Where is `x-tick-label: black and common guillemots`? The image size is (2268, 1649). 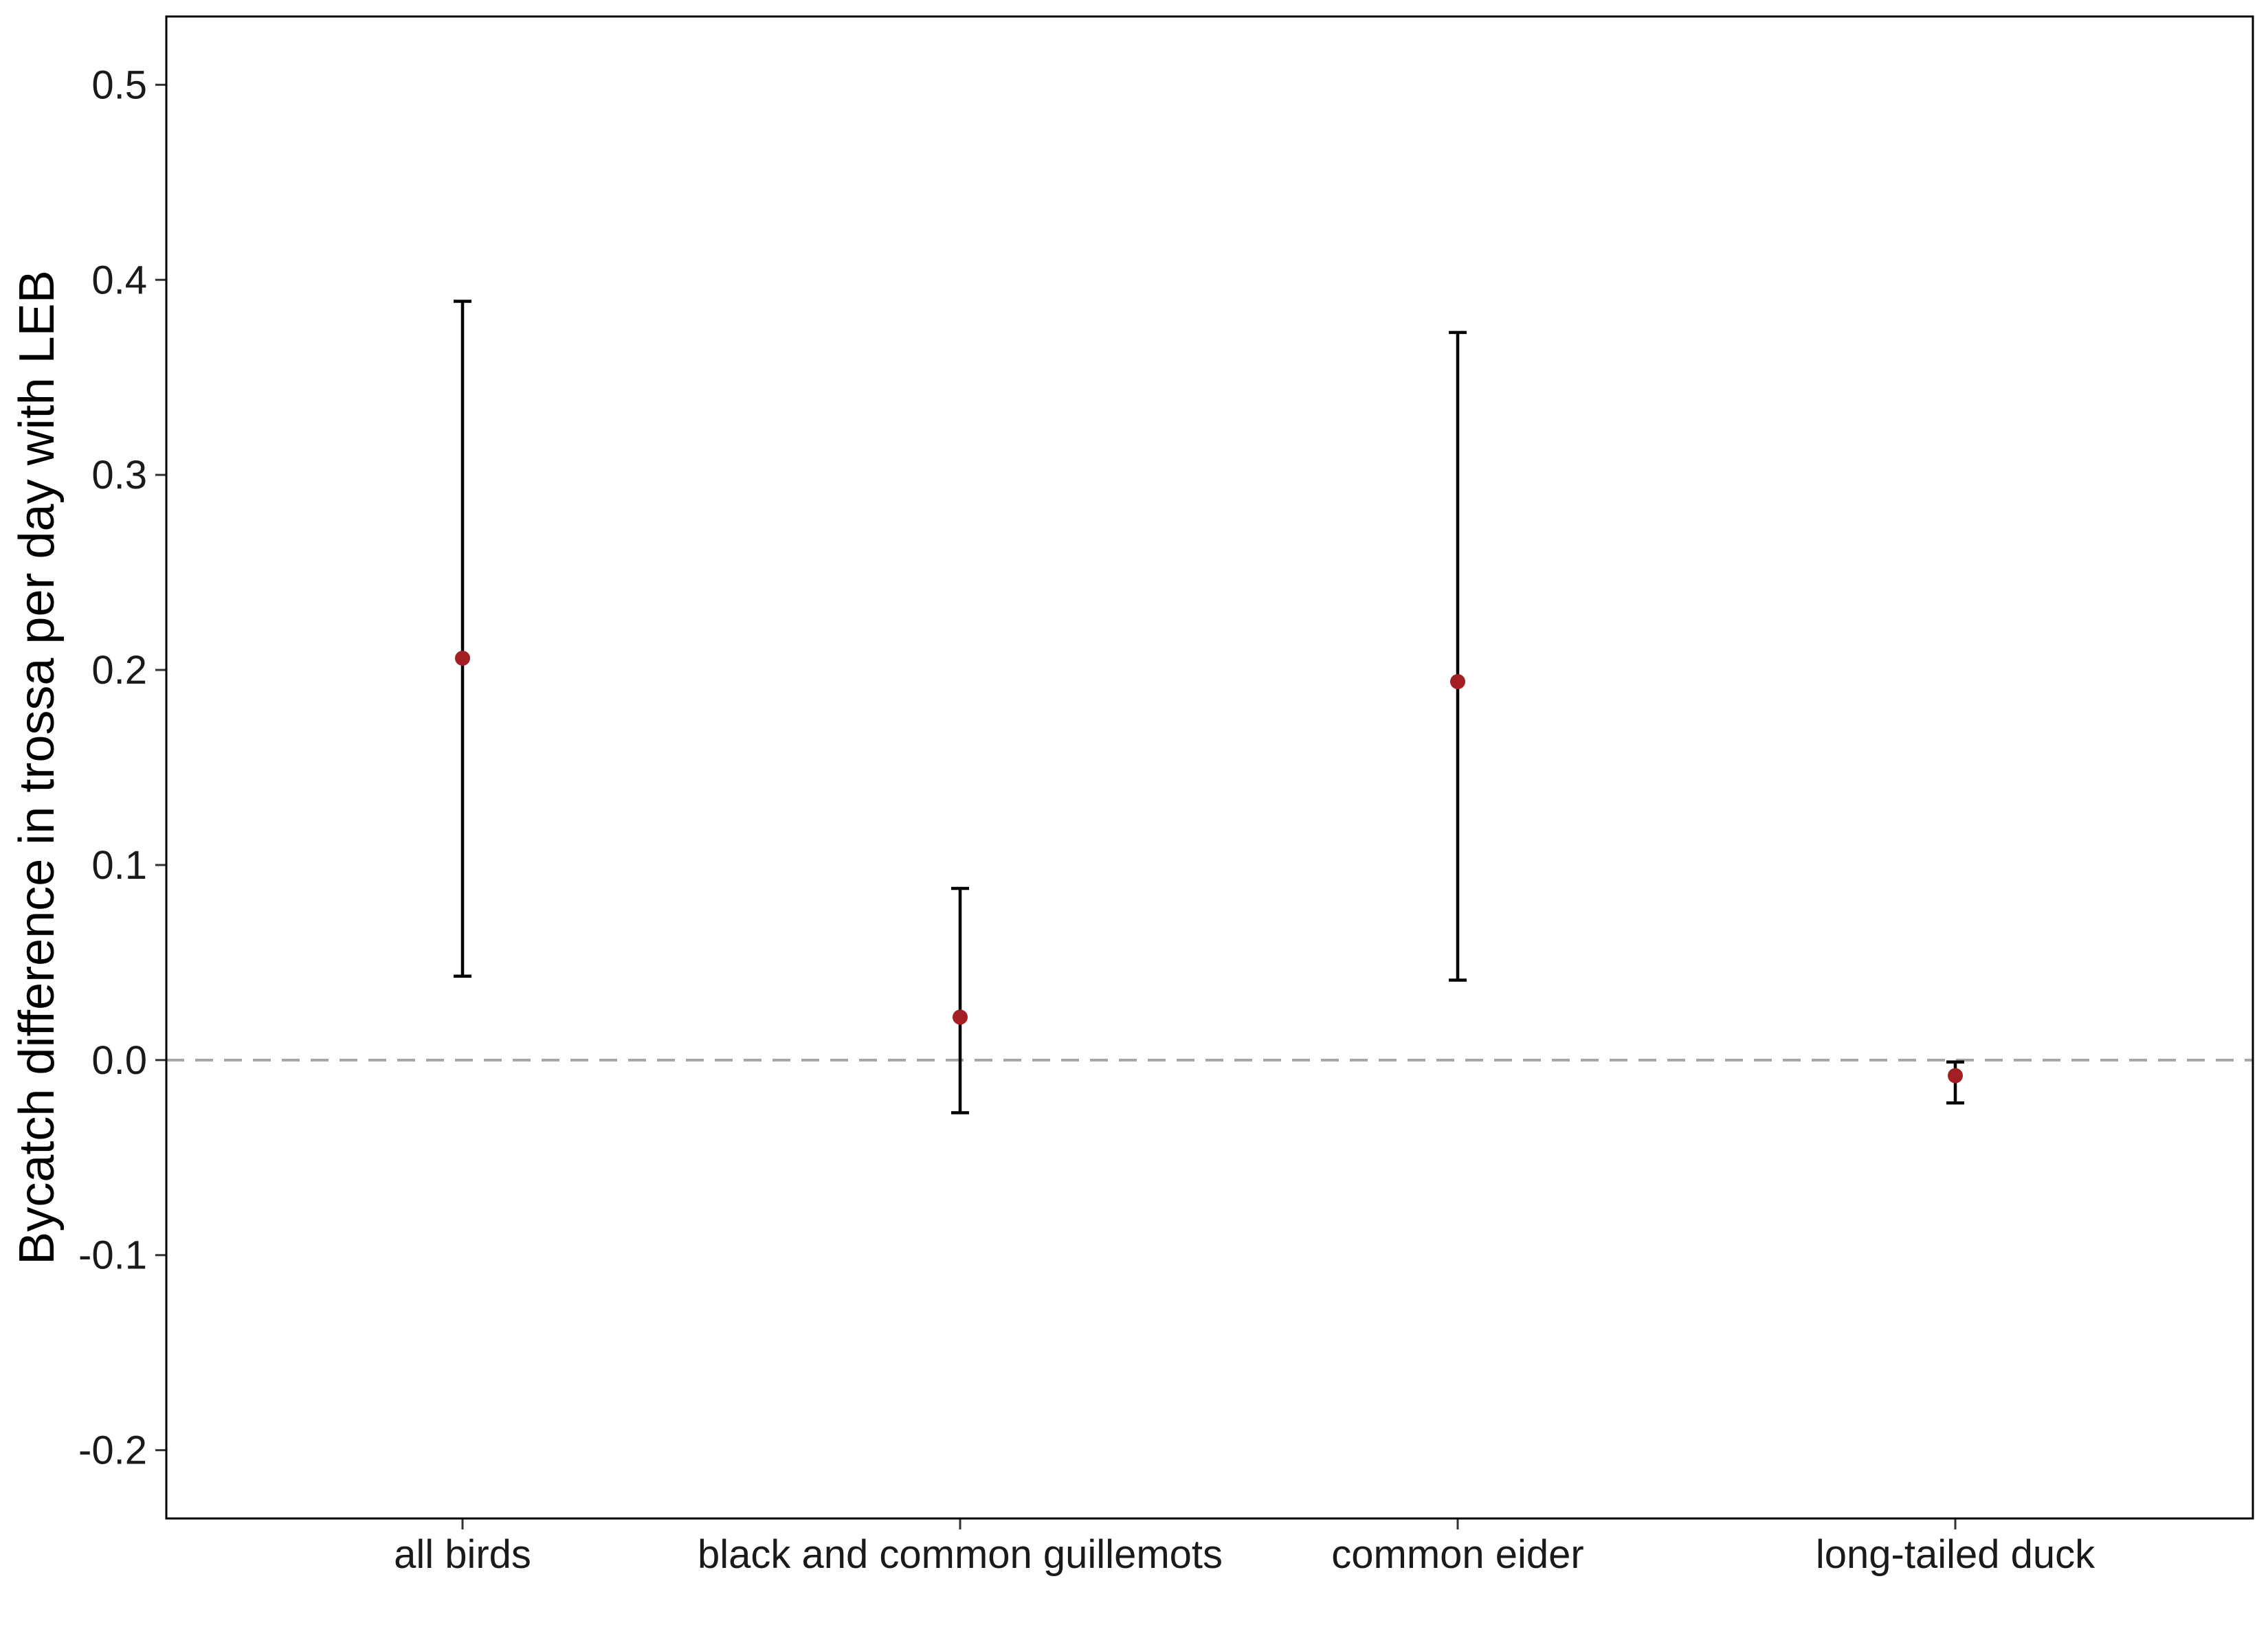 x-tick-label: black and common guillemots is located at coordinates (961, 1555).